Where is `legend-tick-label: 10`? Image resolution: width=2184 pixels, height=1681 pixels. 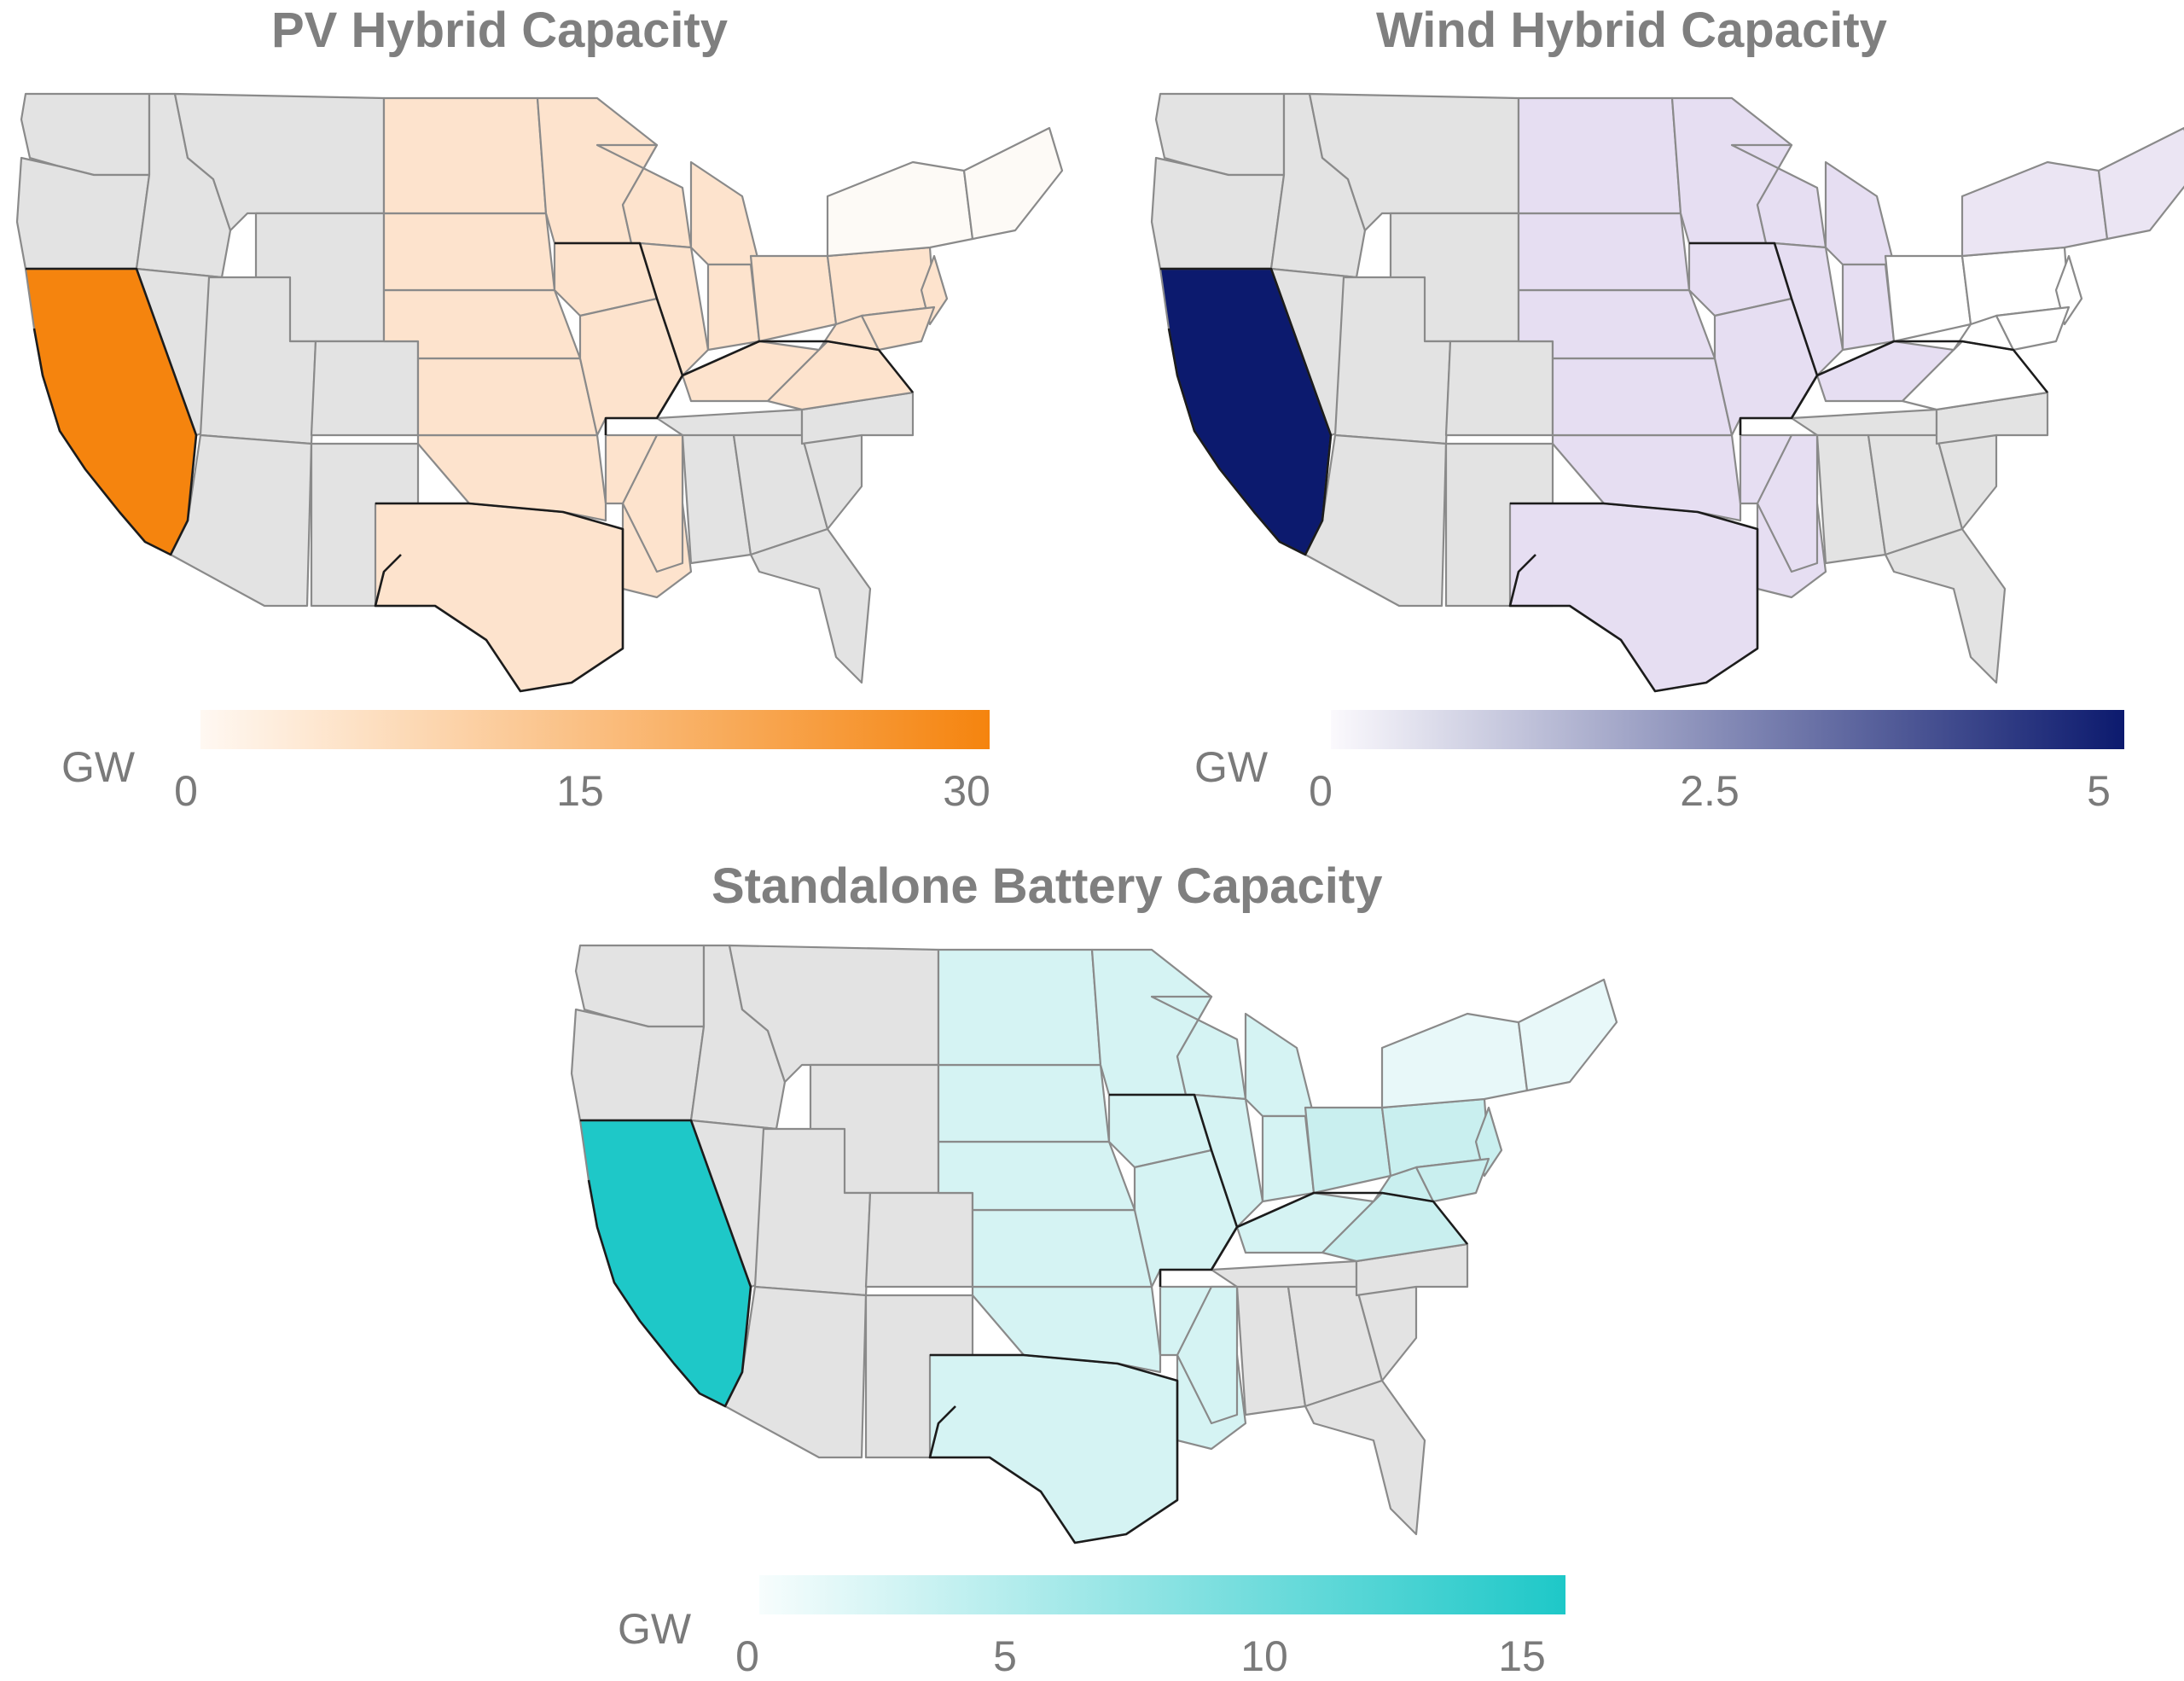 legend-tick-label: 10 is located at coordinates (1264, 1656).